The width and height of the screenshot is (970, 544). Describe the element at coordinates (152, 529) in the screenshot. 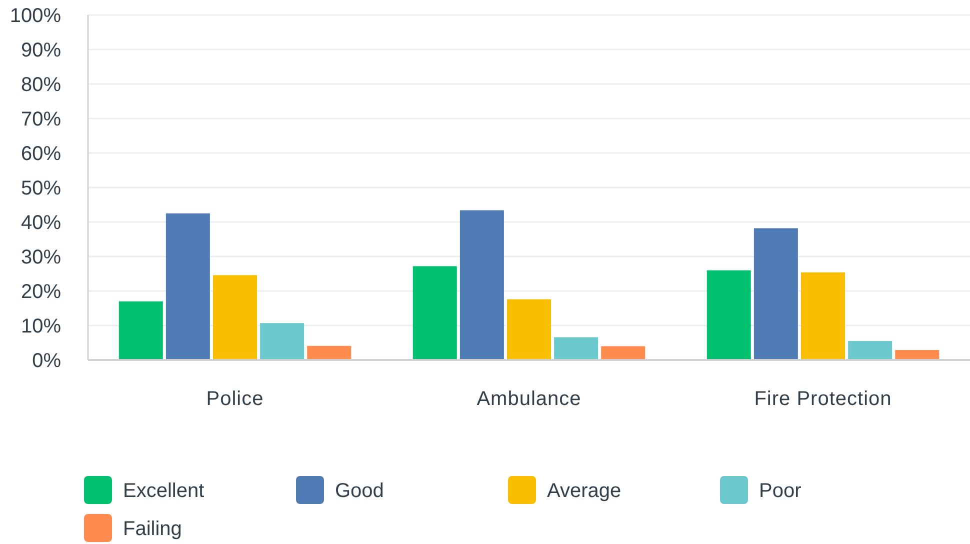

I see `legend-label: Failing` at that location.